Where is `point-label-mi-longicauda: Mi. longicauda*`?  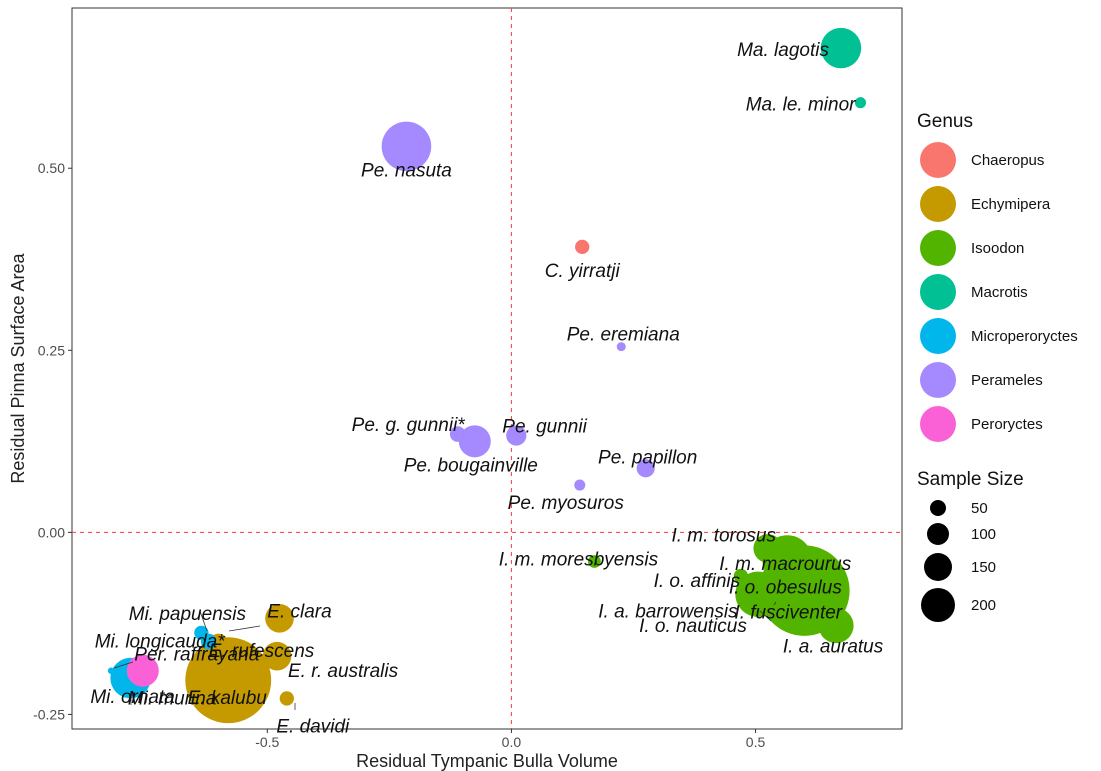 point-label-mi-longicauda: Mi. longicauda* is located at coordinates (160, 642).